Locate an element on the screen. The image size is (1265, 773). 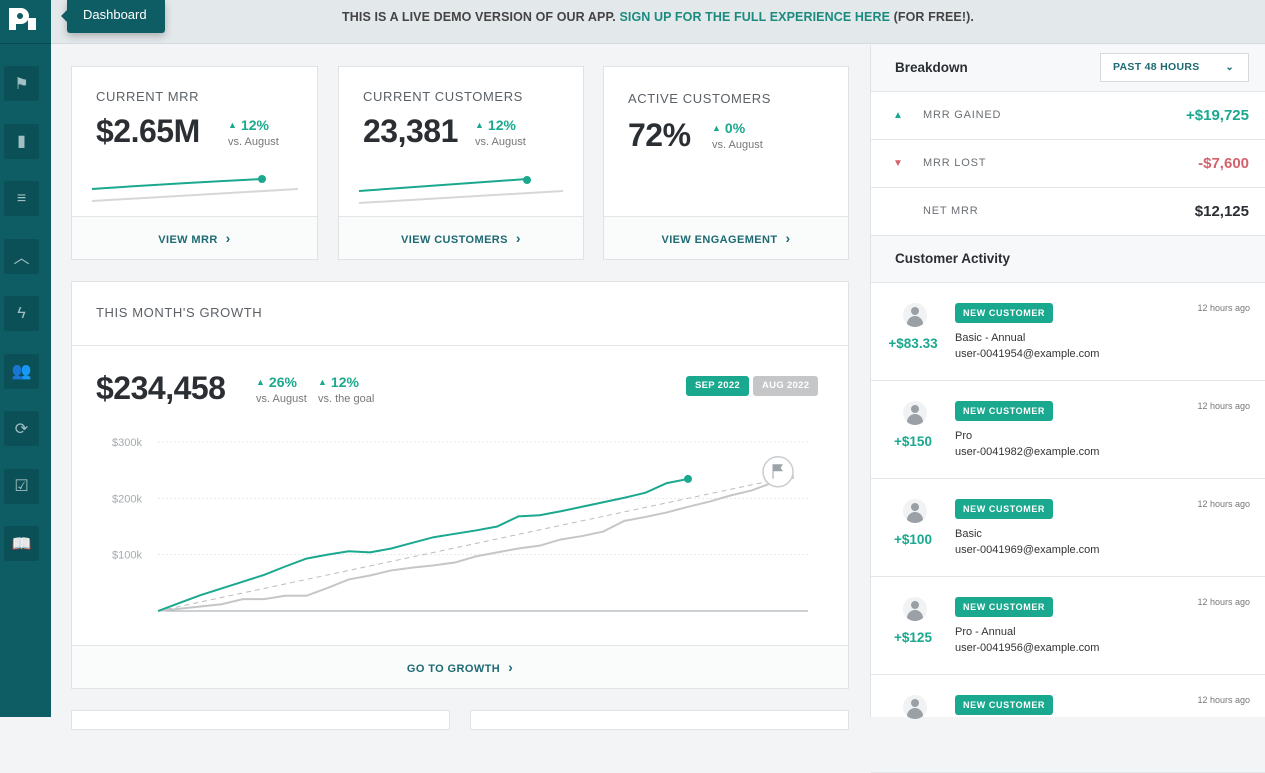
growth-chart: $100k $200k $300k is located at coordinates (460, 524).